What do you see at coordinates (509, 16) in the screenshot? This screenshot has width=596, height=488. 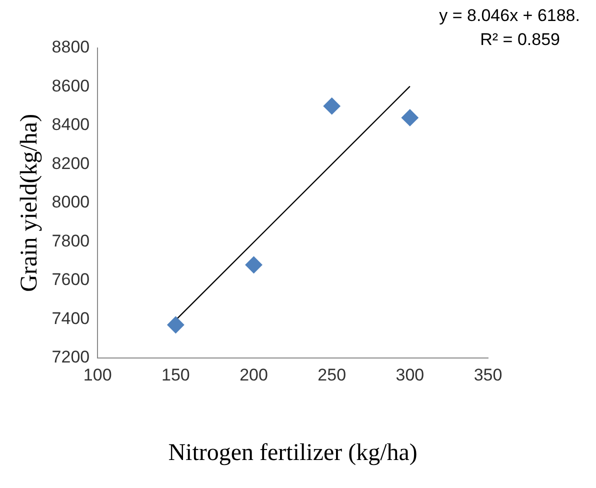 I see `text: y = 8.046x + 6188.` at bounding box center [509, 16].